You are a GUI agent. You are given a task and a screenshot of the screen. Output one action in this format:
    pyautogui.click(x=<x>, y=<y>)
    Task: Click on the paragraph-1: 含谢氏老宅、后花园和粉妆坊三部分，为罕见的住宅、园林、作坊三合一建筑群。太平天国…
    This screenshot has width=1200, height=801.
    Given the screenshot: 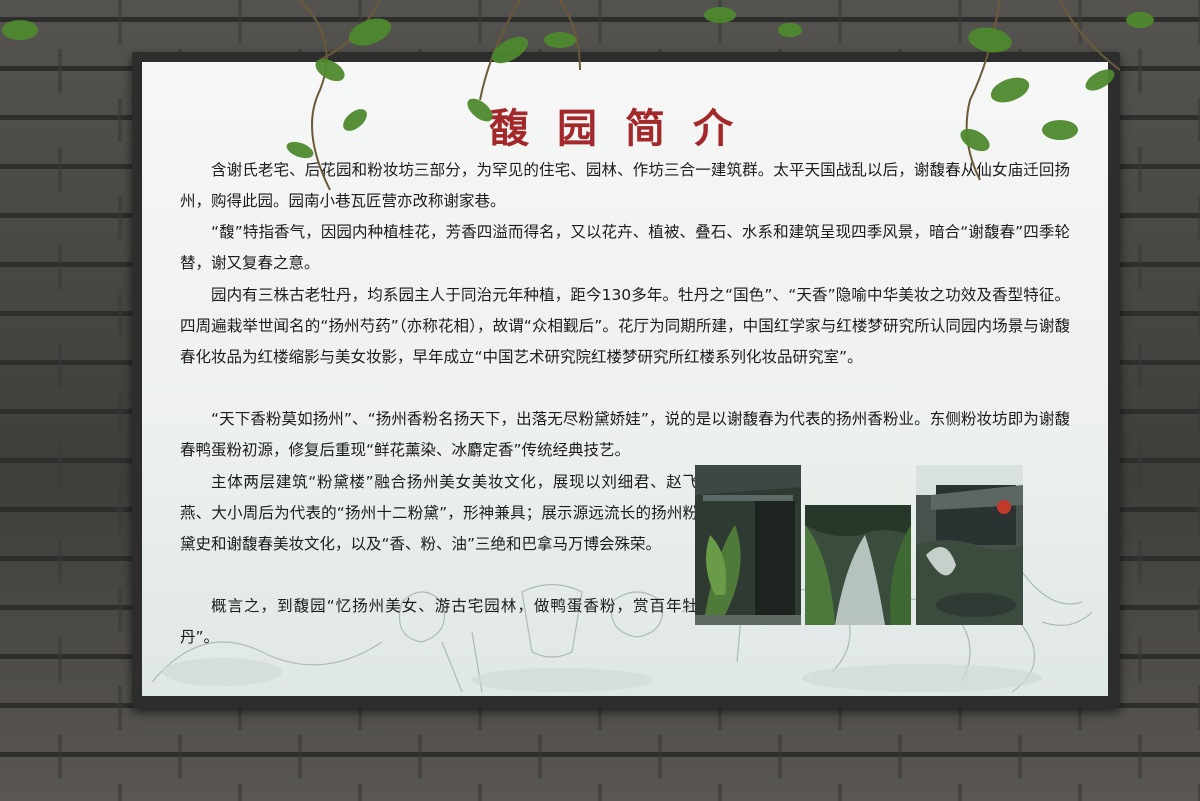 What is the action you would take?
    pyautogui.click(x=625, y=185)
    